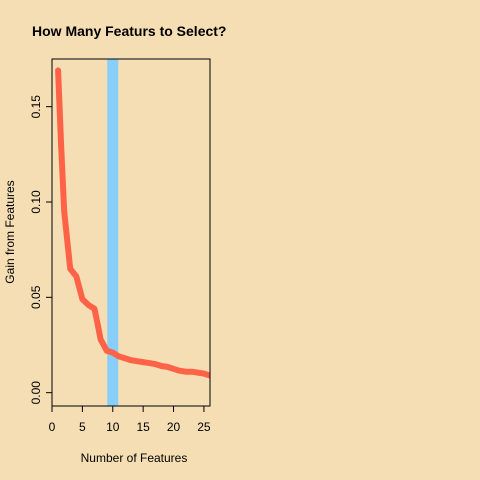 This screenshot has width=480, height=480. What do you see at coordinates (129, 31) in the screenshot?
I see `chart-title: How Many Featurs to Select?` at bounding box center [129, 31].